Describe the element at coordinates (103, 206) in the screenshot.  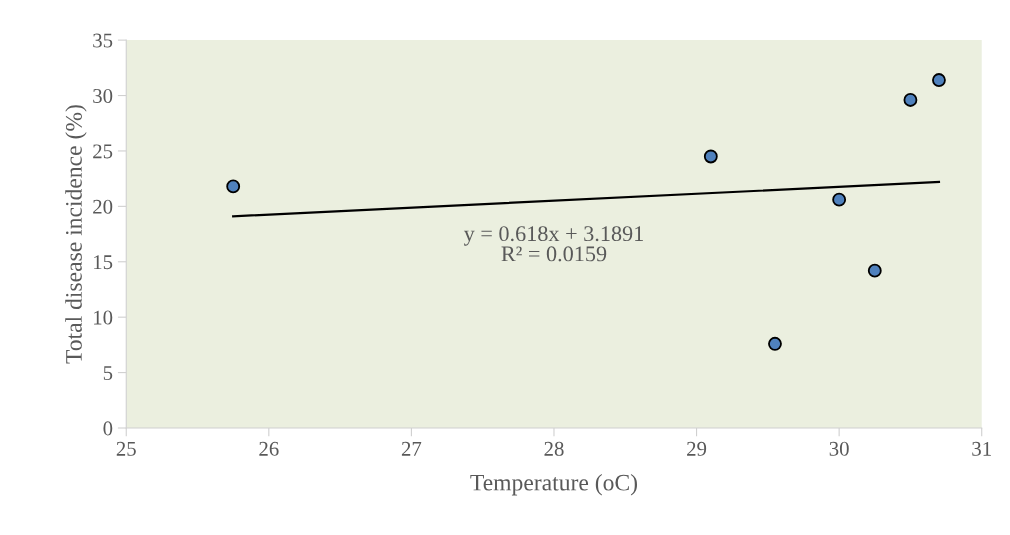
I see `y-tick-label: 20` at that location.